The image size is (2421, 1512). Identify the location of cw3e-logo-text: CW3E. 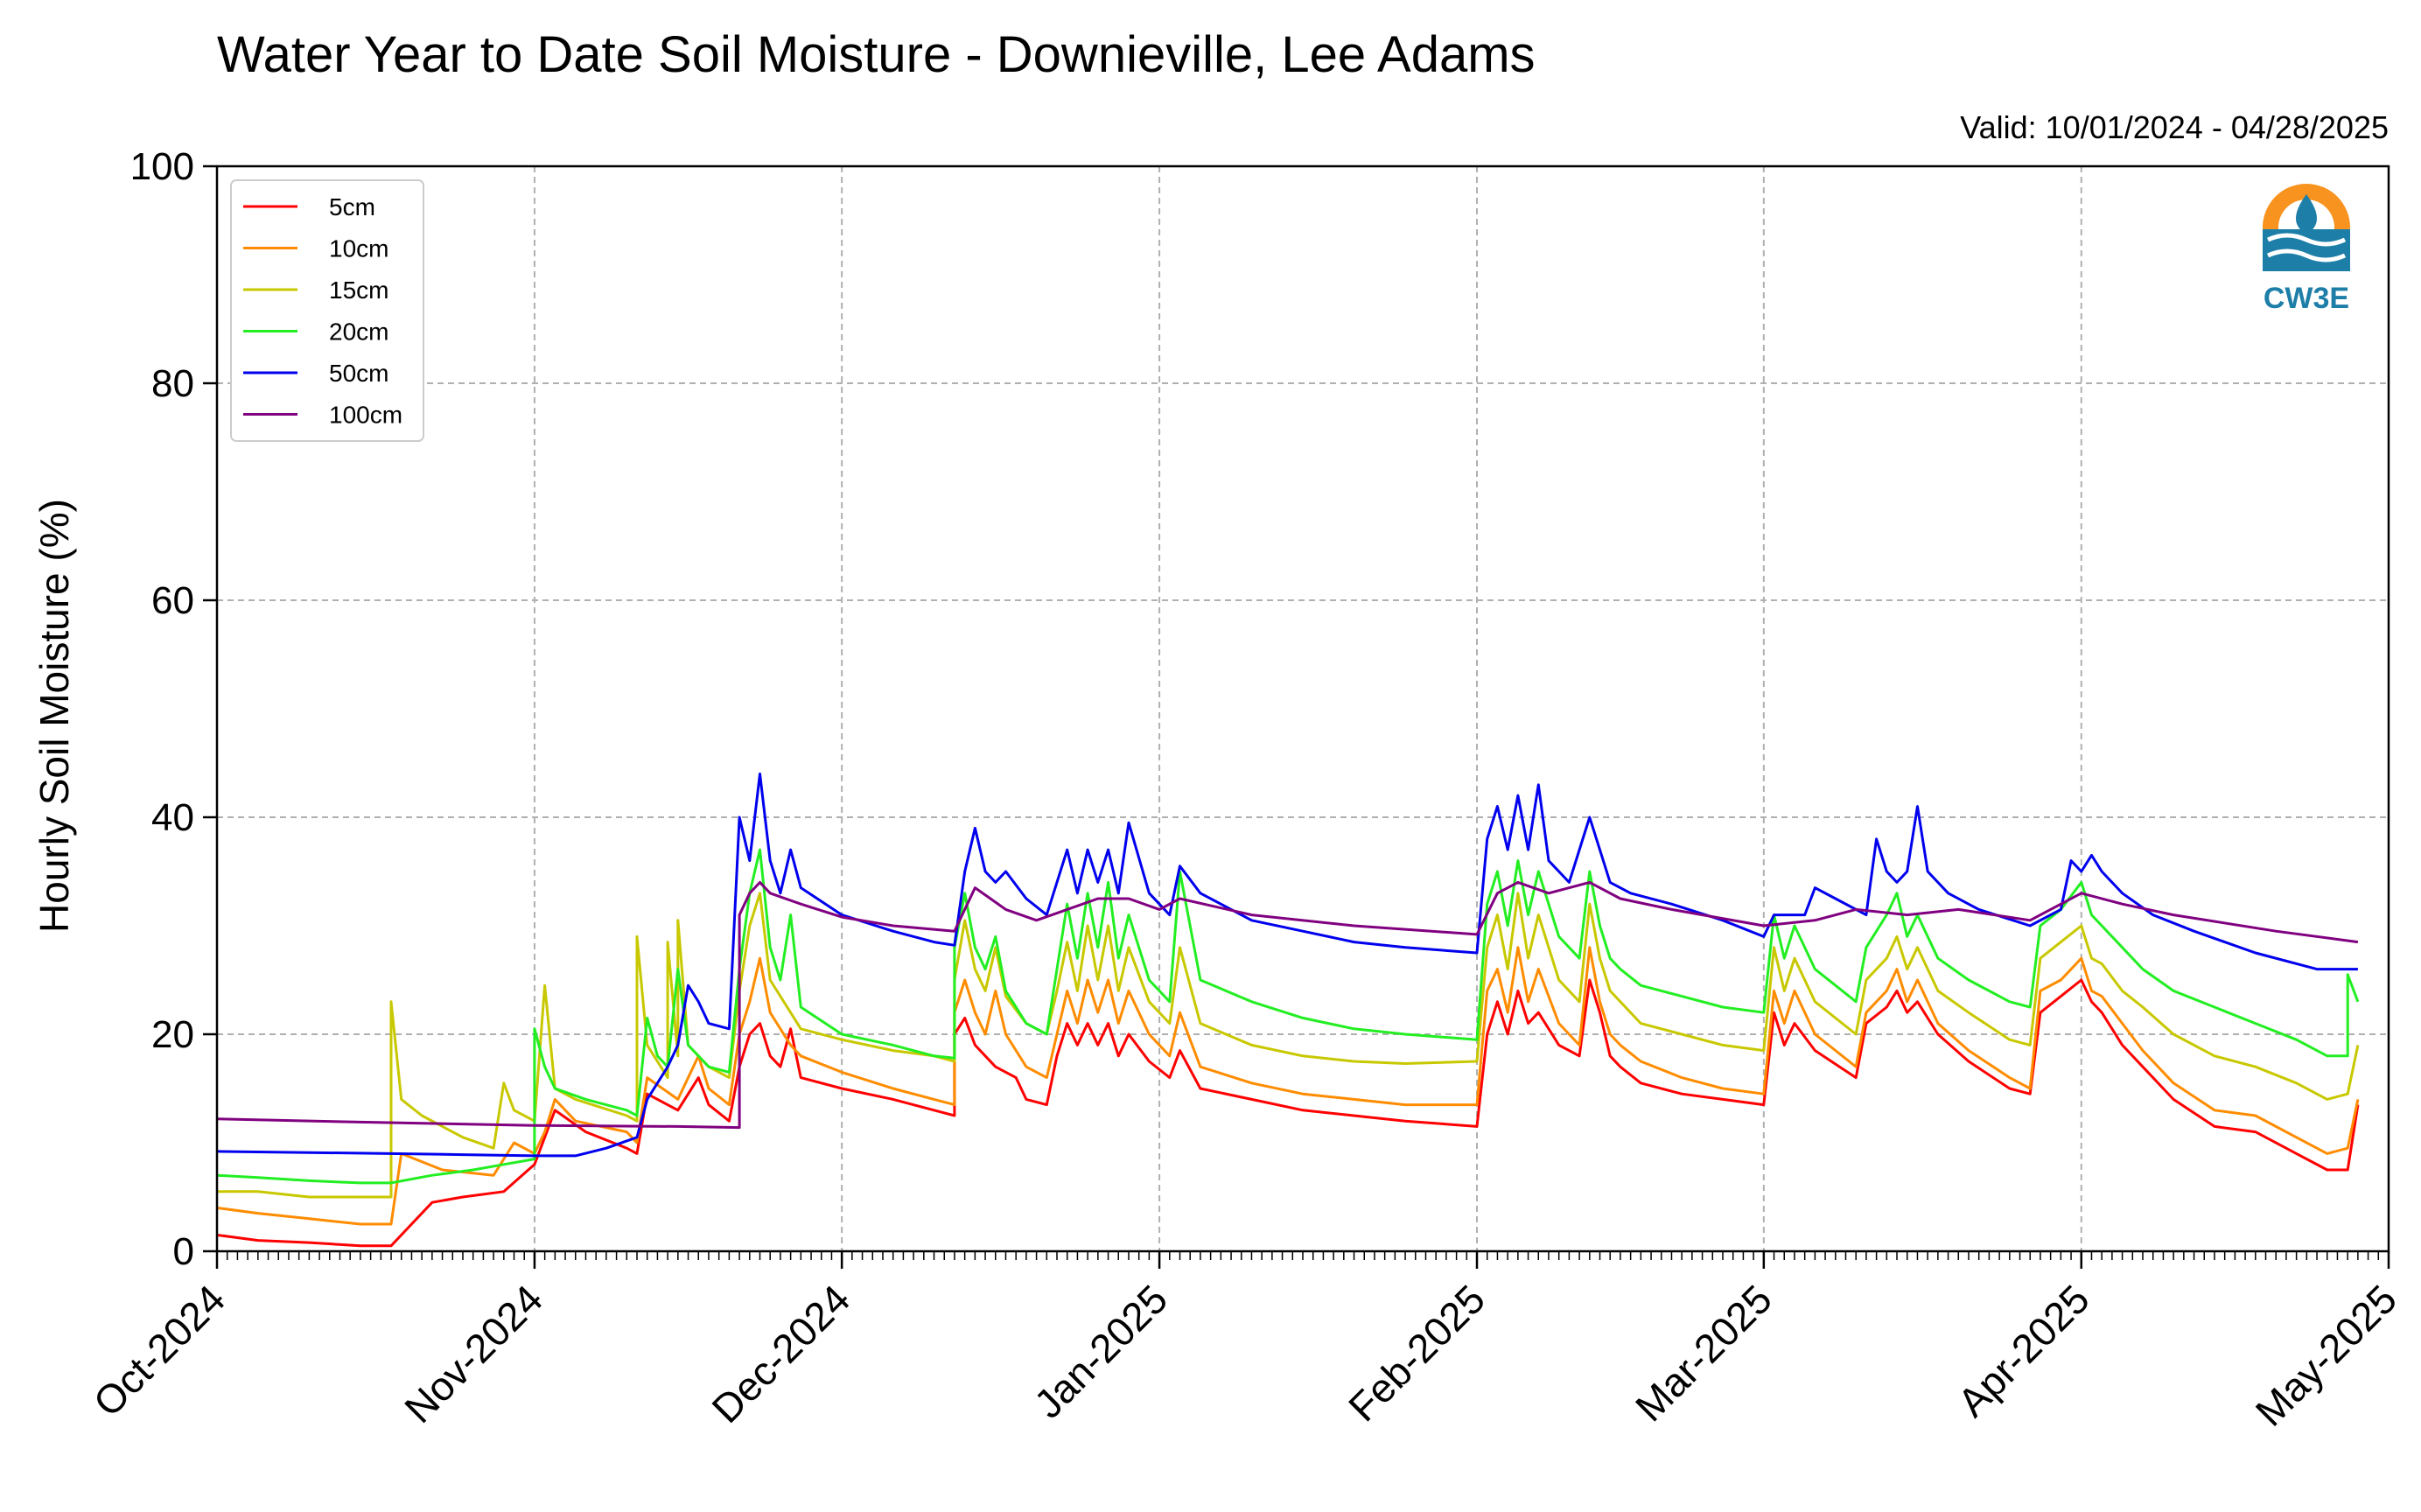
(2306, 298).